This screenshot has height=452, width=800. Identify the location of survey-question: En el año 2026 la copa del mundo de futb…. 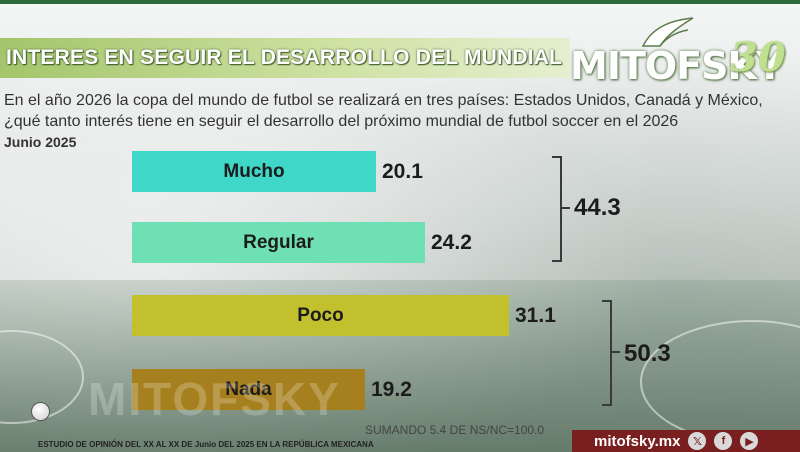
(383, 111).